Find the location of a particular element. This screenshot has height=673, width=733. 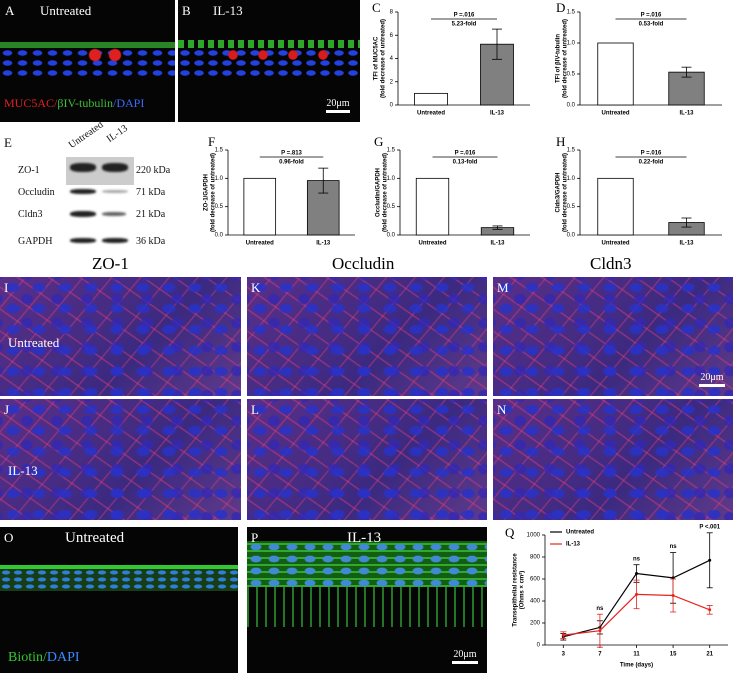

legend-label: IL-13 is located at coordinates (573, 545).